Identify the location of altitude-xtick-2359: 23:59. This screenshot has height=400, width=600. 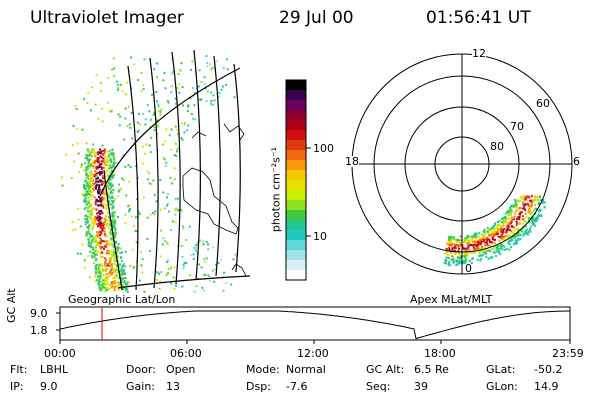
(568, 353).